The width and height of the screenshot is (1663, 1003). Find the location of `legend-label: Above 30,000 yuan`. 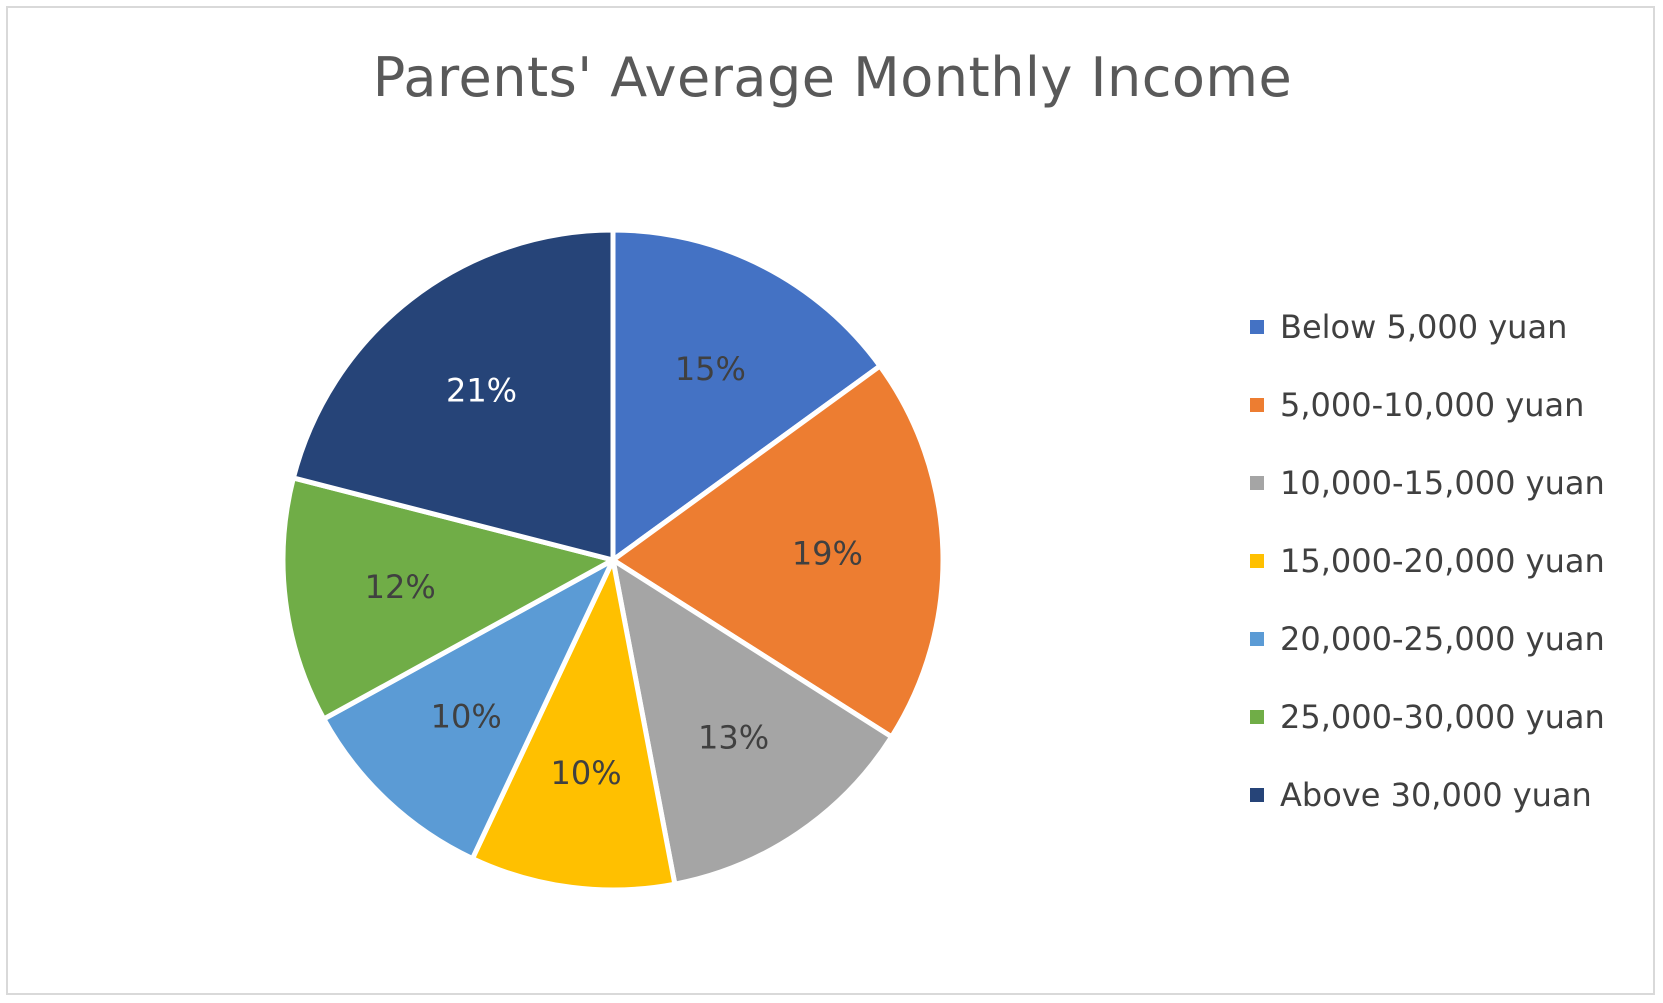

legend-label: Above 30,000 yuan is located at coordinates (1436, 795).